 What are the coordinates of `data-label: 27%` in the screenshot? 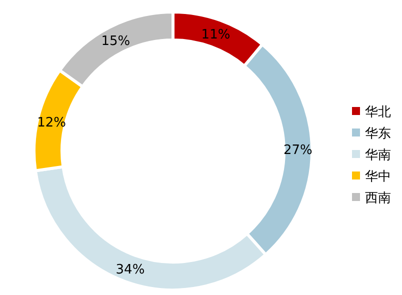 It's located at (298, 150).